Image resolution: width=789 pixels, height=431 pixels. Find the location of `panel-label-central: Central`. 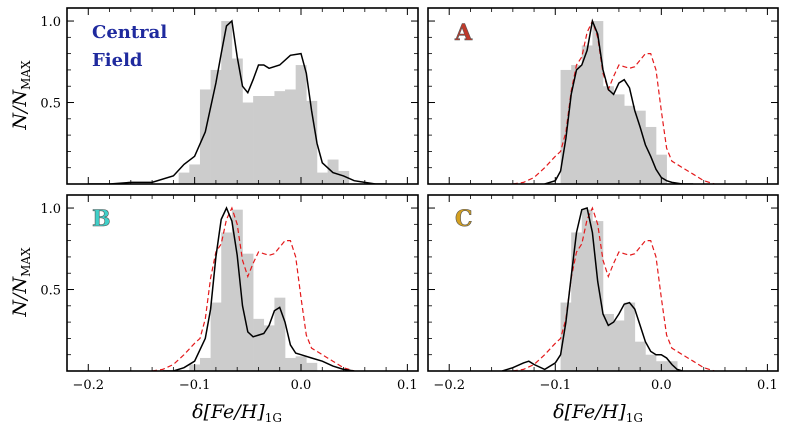

panel-label-central: Central is located at coordinates (129, 32).